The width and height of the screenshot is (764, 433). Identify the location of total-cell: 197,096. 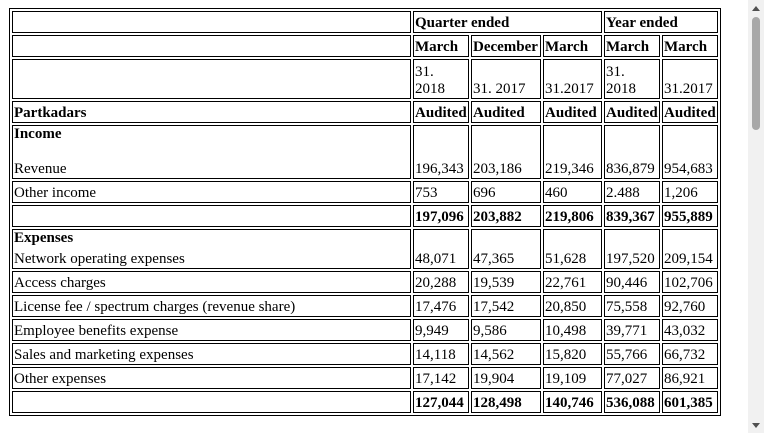
(441, 216).